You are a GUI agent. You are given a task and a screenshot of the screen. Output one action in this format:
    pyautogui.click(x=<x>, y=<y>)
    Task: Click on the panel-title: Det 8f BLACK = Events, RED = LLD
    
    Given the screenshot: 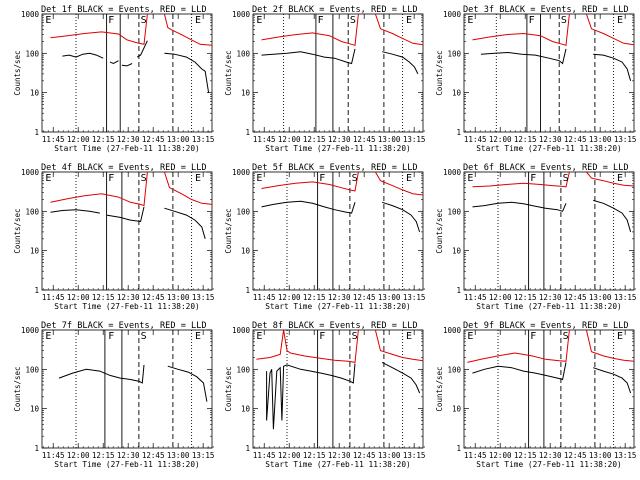 What is the action you would take?
    pyautogui.click(x=335, y=326)
    